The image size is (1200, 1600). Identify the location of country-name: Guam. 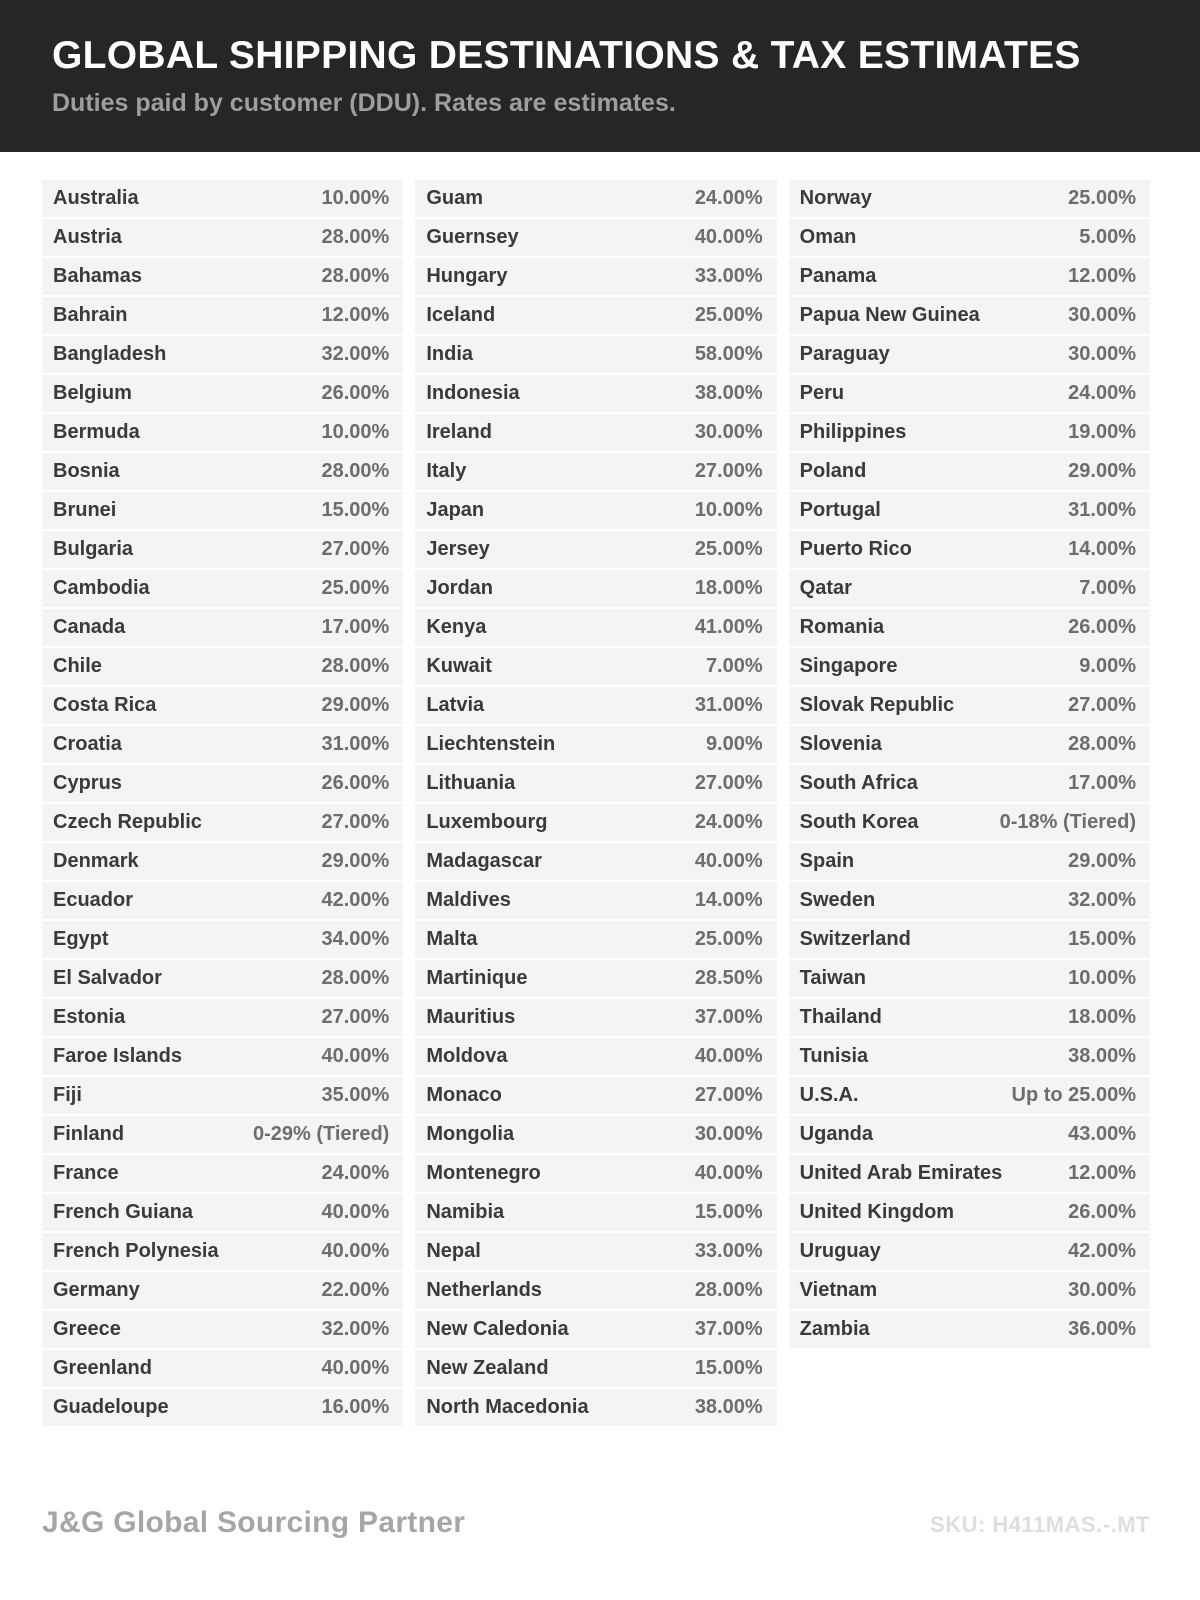
(455, 198).